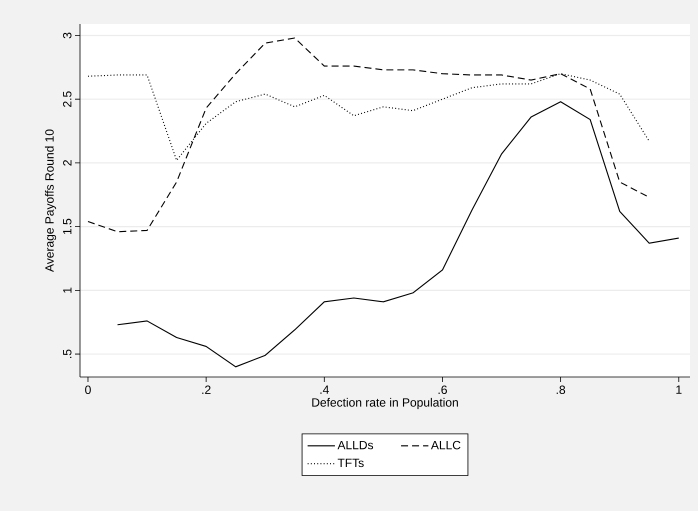 Image resolution: width=698 pixels, height=511 pixels. I want to click on y-tick-label: 2, so click(67, 163).